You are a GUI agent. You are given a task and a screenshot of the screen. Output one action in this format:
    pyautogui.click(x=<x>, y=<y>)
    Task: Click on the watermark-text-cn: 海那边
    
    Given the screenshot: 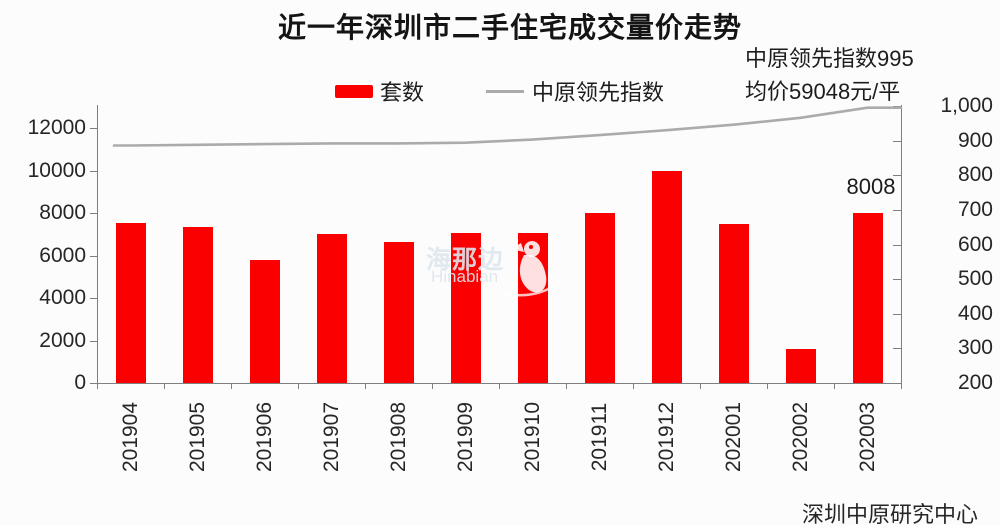 What is the action you would take?
    pyautogui.click(x=465, y=260)
    